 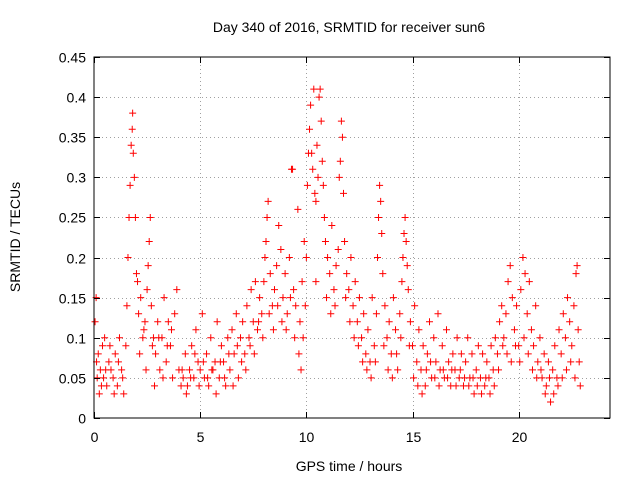 What do you see at coordinates (82, 419) in the screenshot?
I see `y-tick-label: 0` at bounding box center [82, 419].